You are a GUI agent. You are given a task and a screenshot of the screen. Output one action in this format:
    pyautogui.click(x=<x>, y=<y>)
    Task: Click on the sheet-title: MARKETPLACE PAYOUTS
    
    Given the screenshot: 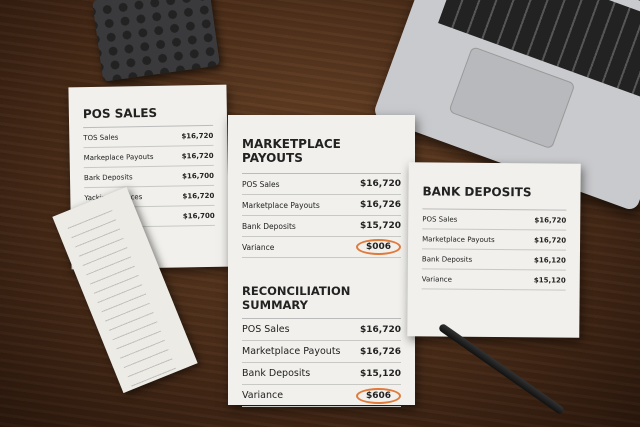 What is the action you would take?
    pyautogui.click(x=321, y=144)
    